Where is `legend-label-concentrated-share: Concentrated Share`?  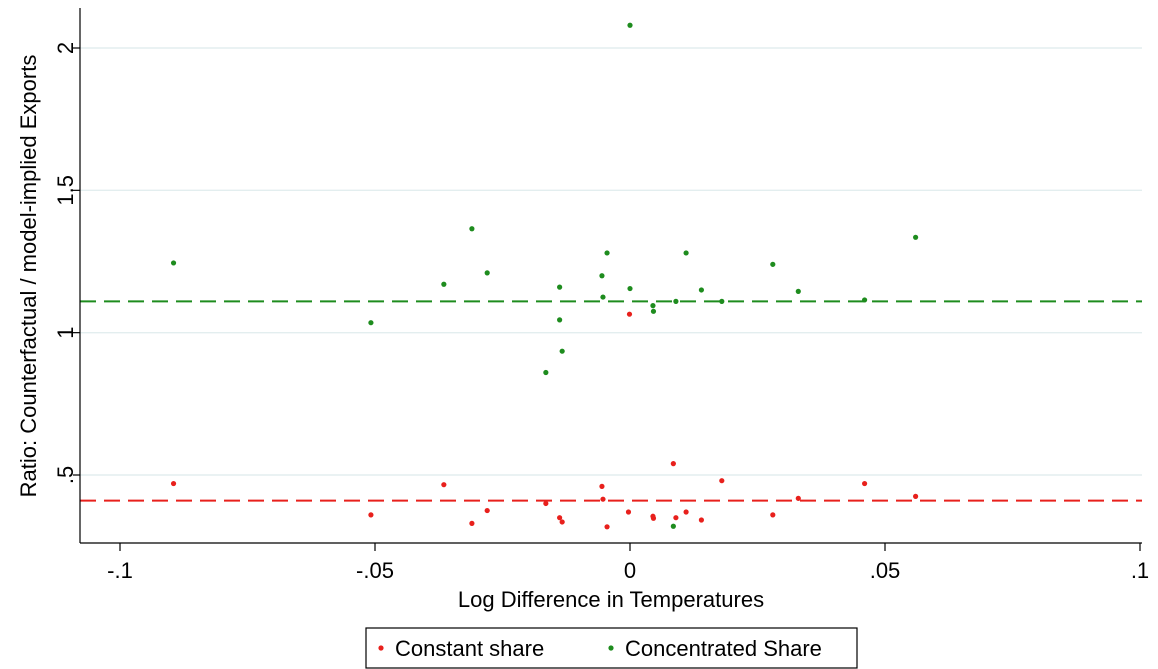 legend-label-concentrated-share: Concentrated Share is located at coordinates (723, 648).